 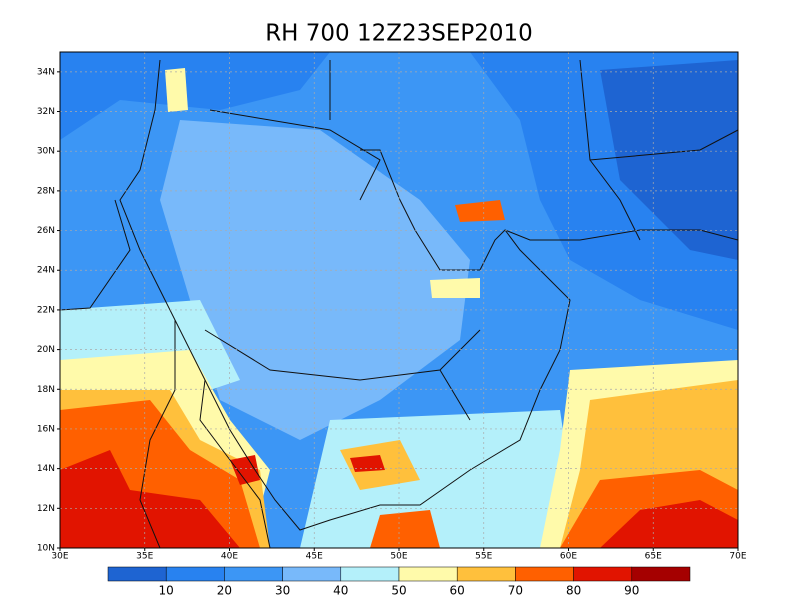 I want to click on colorbar-label: 80, so click(x=573, y=591).